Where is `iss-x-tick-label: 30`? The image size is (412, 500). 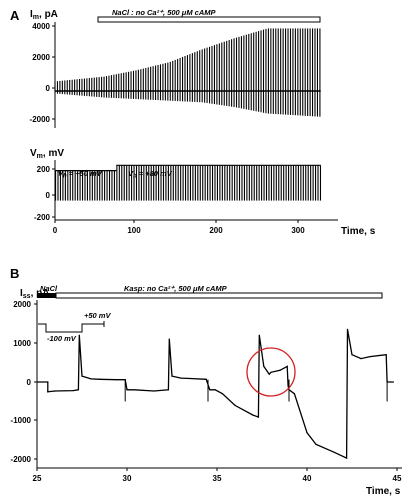 iss-x-tick-label: 30 is located at coordinates (127, 478).